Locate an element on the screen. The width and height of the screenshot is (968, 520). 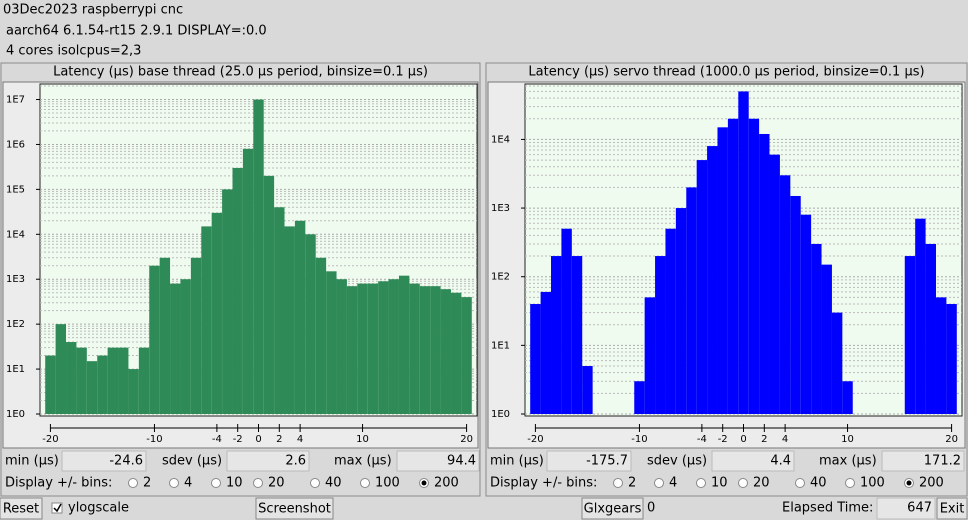
y-tick-label: 1E5 is located at coordinates (15, 189).